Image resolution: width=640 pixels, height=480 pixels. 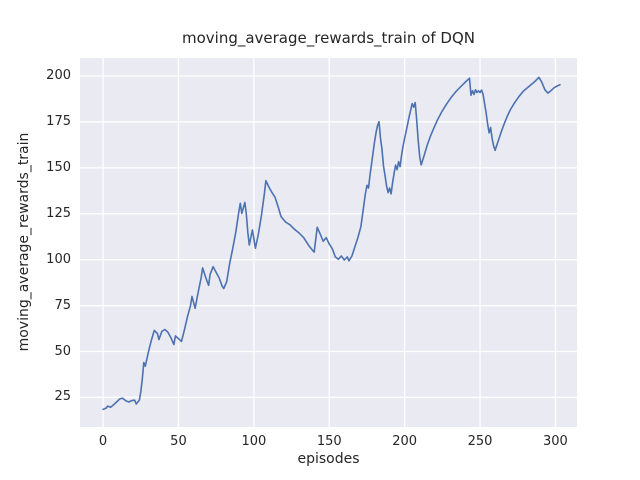 I want to click on y-tick-label: 125, so click(x=58, y=213).